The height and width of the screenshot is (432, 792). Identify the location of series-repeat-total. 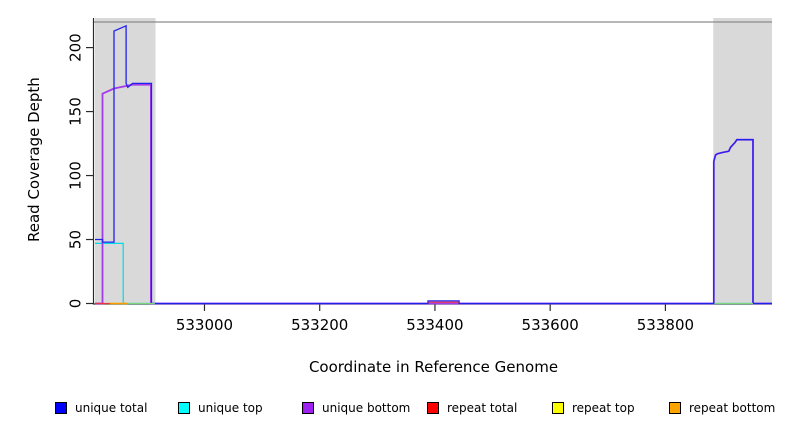
(443, 302).